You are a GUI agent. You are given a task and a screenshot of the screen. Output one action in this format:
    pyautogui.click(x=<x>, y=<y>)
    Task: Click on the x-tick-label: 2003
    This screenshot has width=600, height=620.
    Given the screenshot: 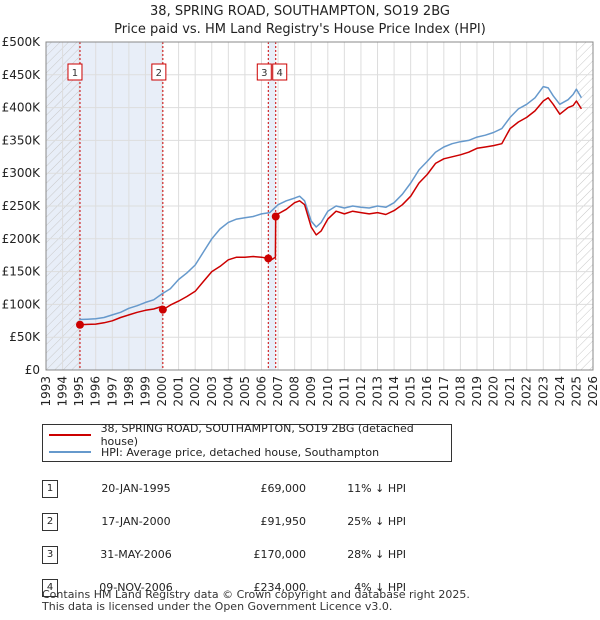 What is the action you would take?
    pyautogui.click(x=212, y=391)
    